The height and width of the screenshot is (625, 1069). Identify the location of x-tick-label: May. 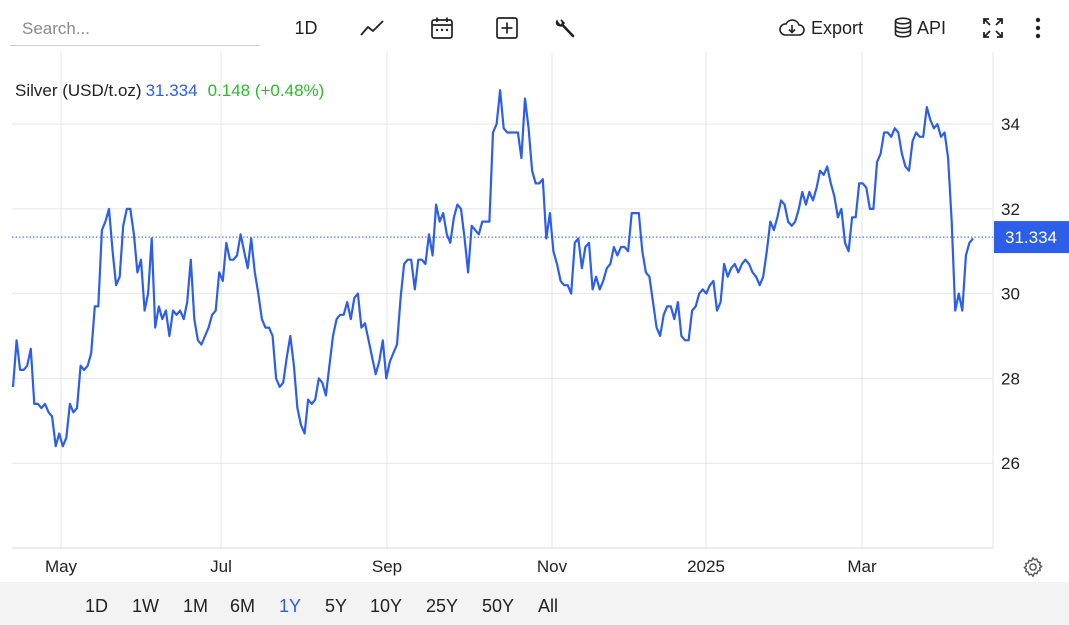
(61, 566).